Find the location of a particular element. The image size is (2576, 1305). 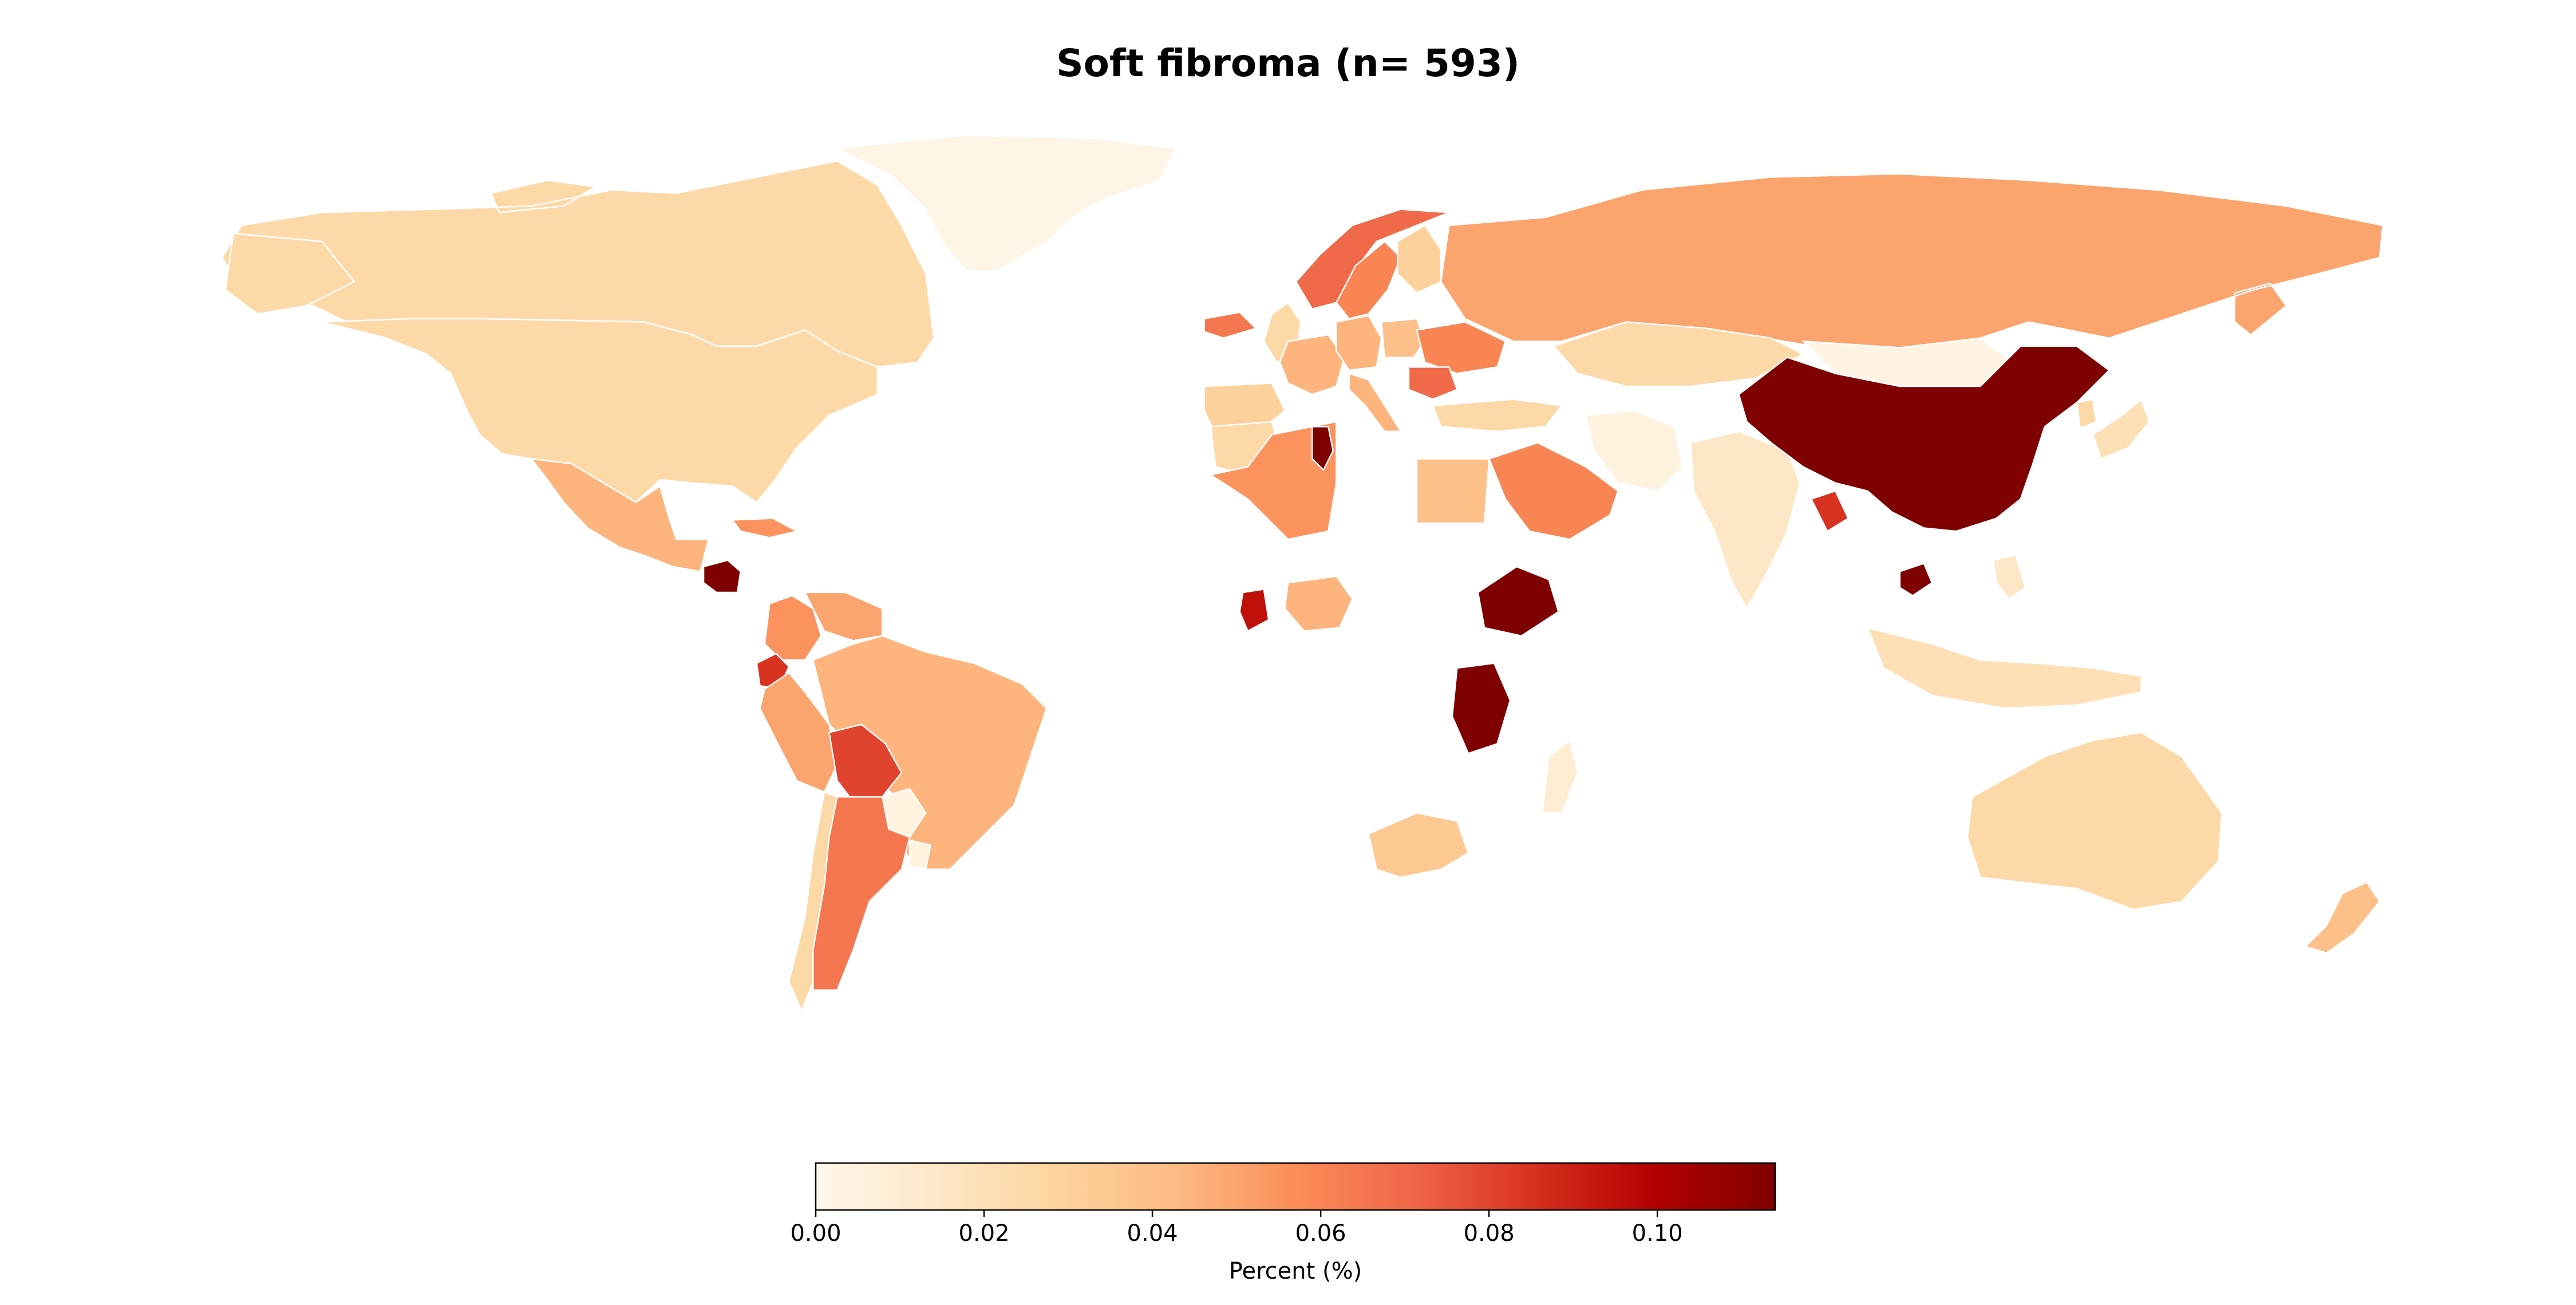

colorbar-tick-label: 0.02 is located at coordinates (984, 1233).